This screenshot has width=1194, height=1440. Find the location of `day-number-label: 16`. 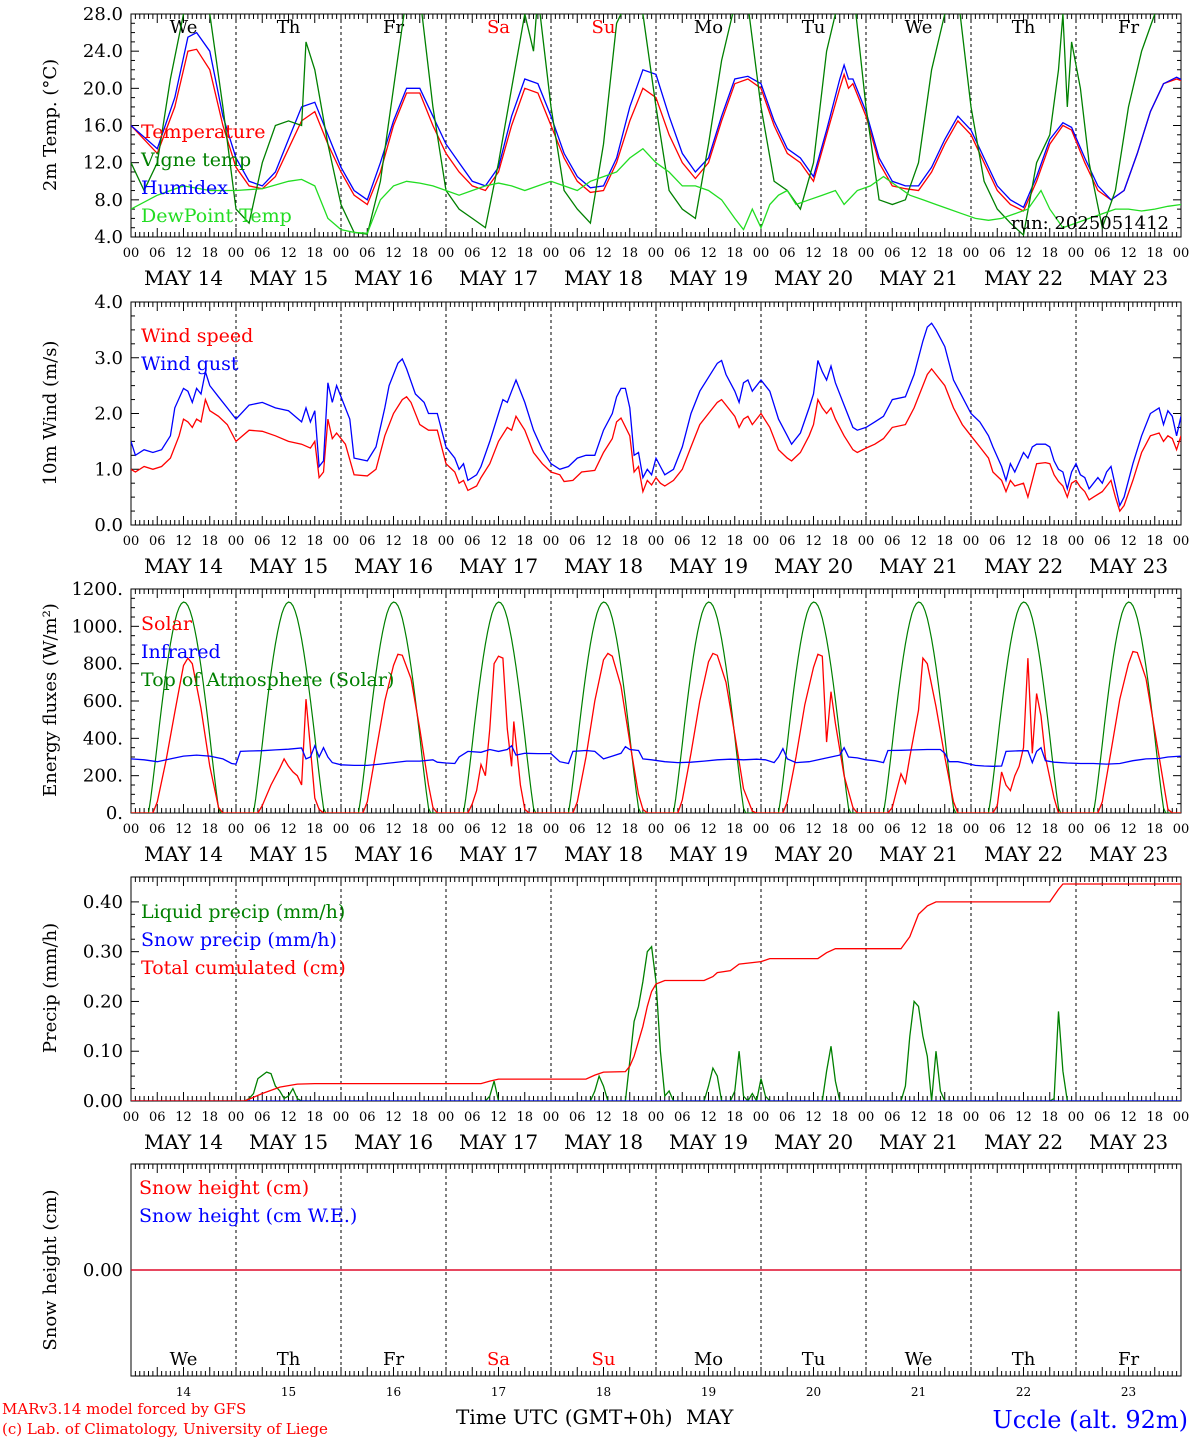

day-number-label: 16 is located at coordinates (393, 1392).